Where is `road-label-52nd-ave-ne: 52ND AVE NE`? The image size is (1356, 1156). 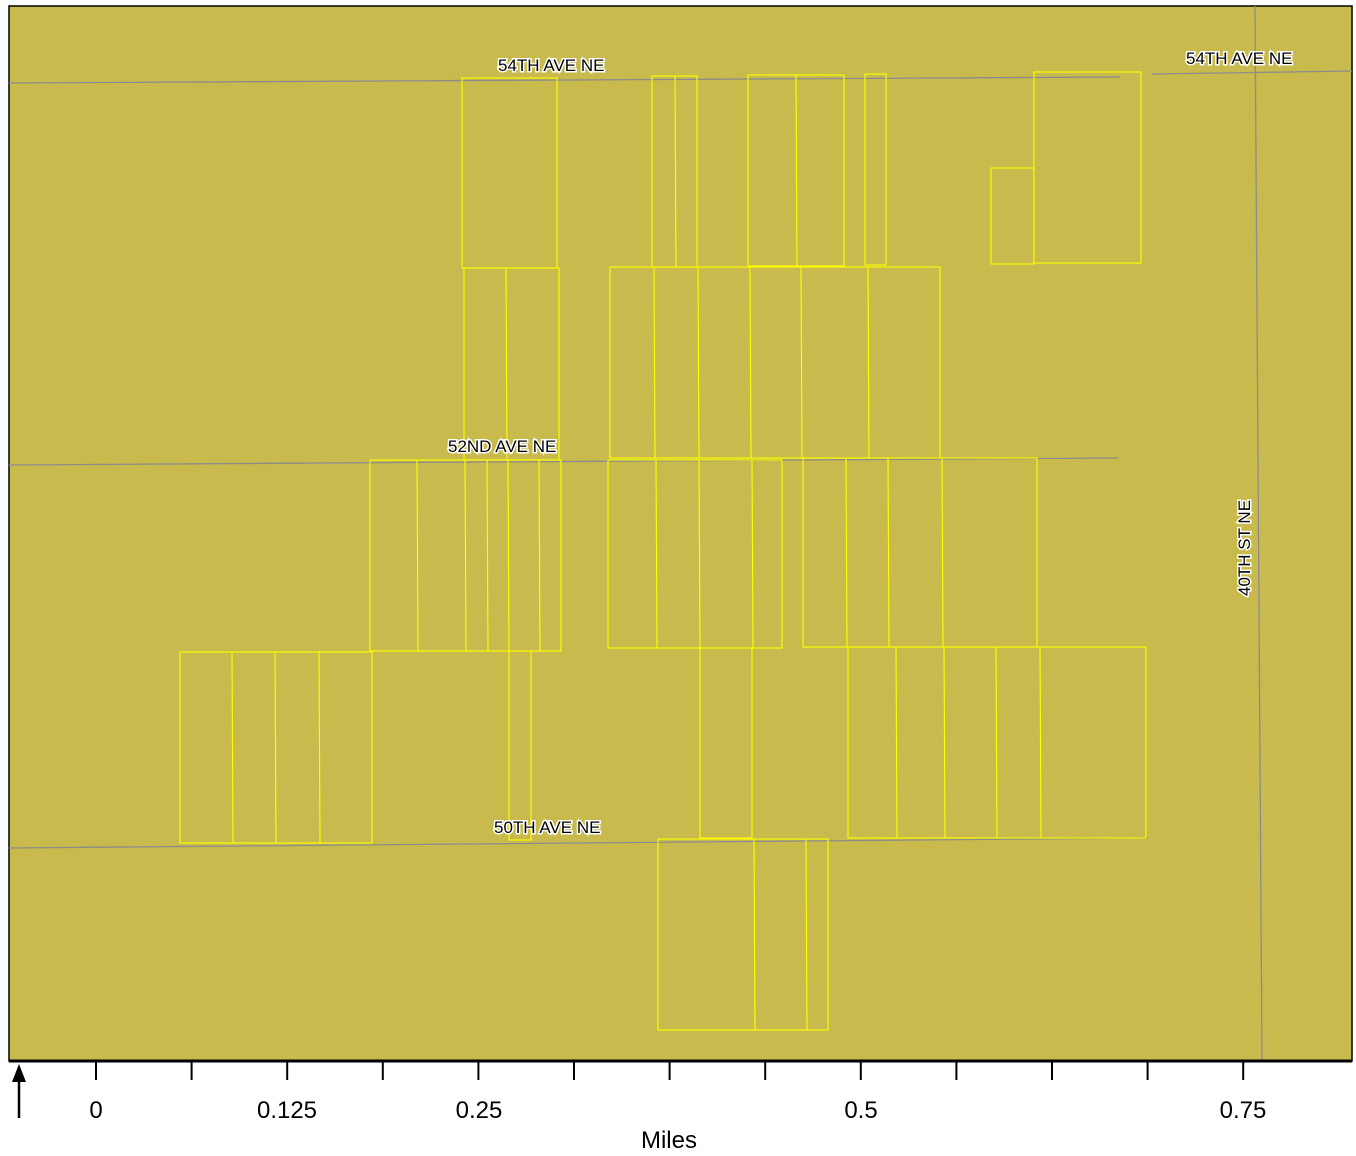
road-label-52nd-ave-ne: 52ND AVE NE is located at coordinates (502, 446).